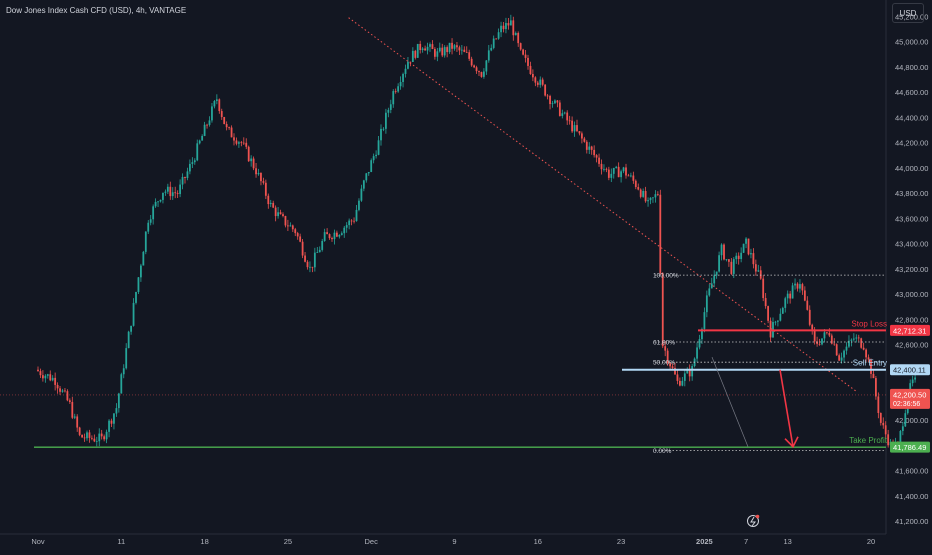  Describe the element at coordinates (911, 92) in the screenshot. I see `y-tick-label: 44,600.00` at that location.